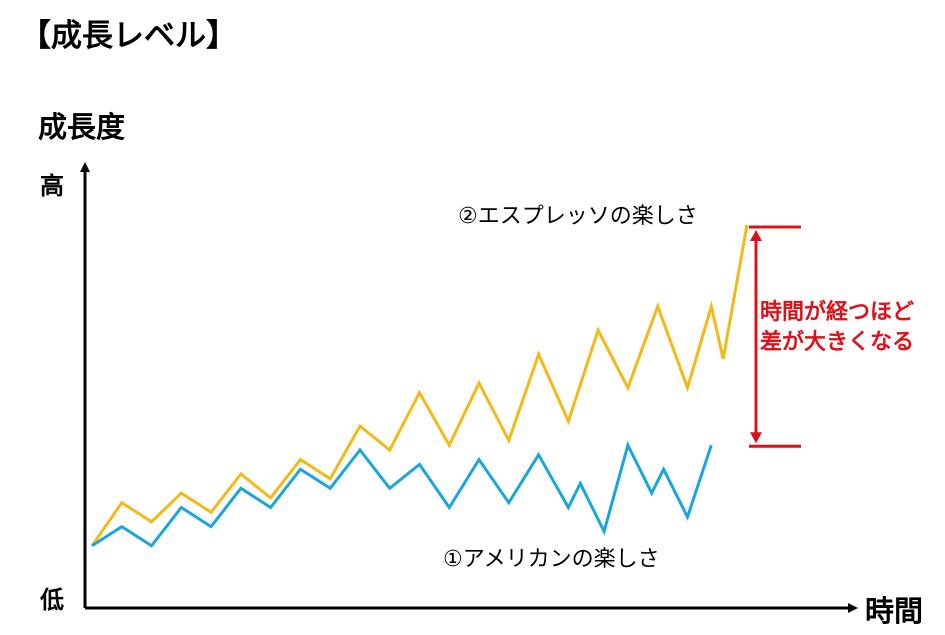 The height and width of the screenshot is (635, 945). I want to click on bracket-arrowhead-down, so click(756, 438).